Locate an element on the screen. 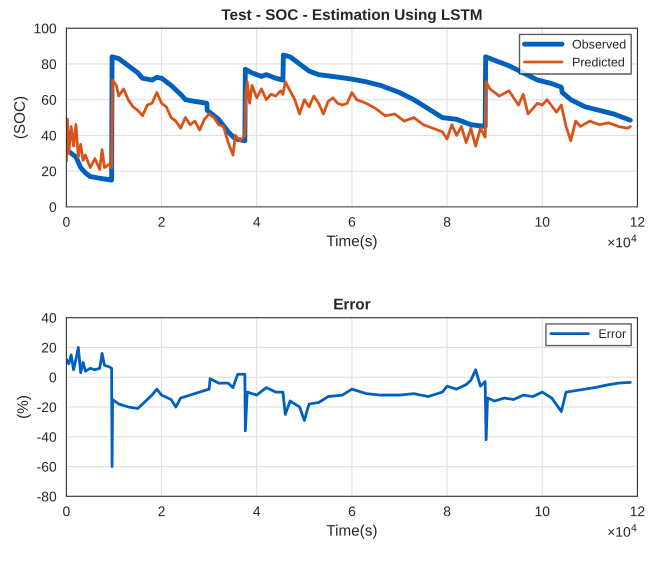  line-series is located at coordinates (349, 124).